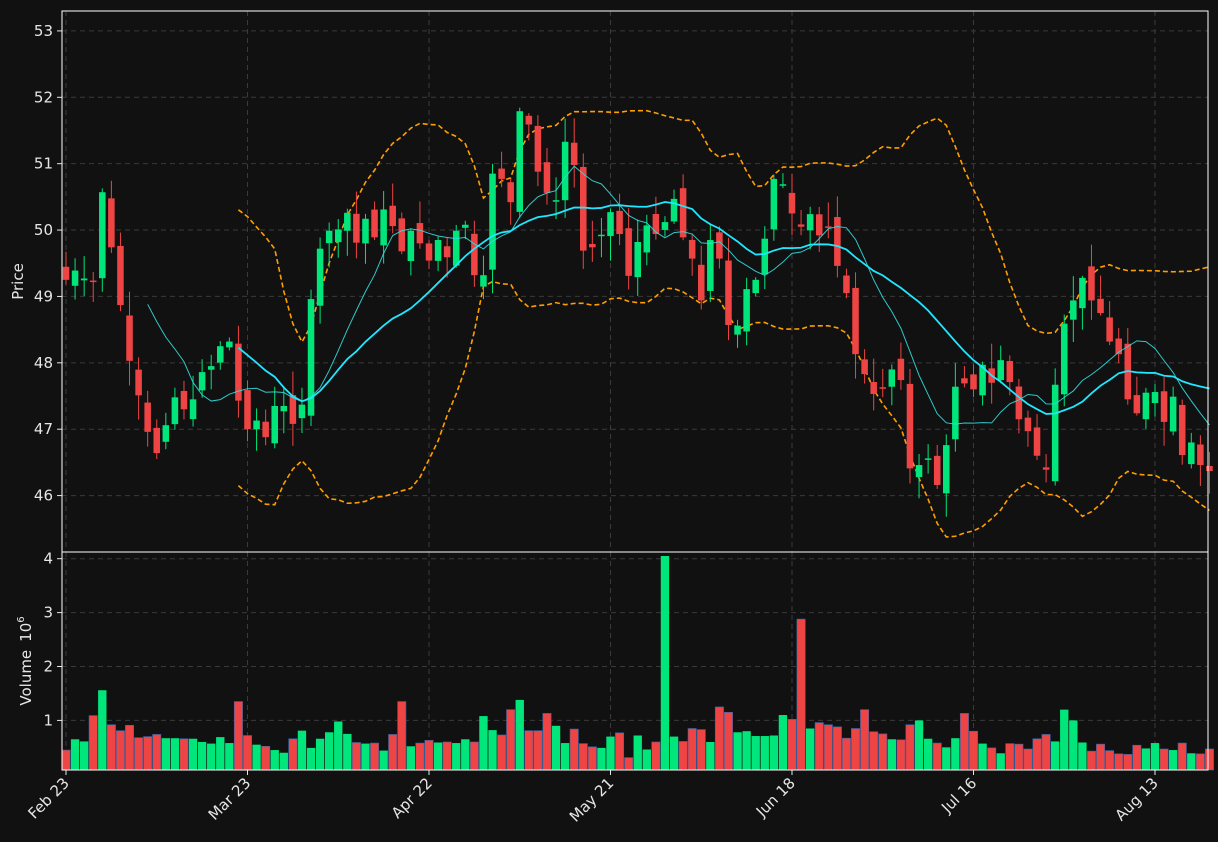 The width and height of the screenshot is (1218, 842). Describe the element at coordinates (43, 164) in the screenshot. I see `price-tick-label: 51` at that location.